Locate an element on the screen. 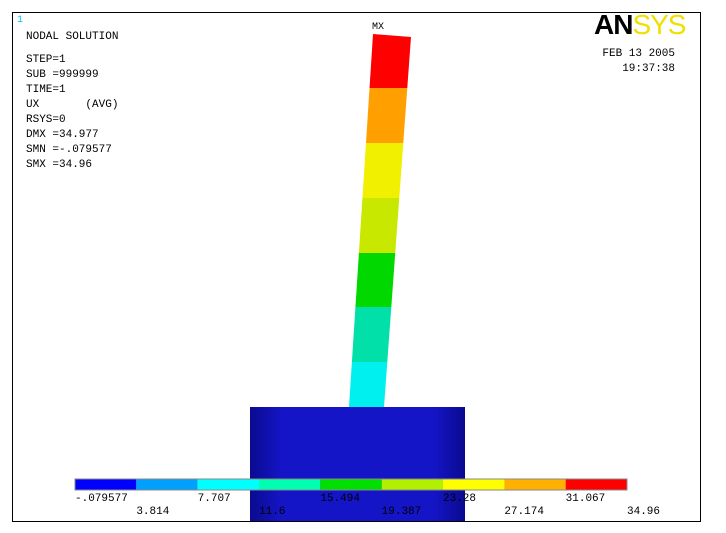 The width and height of the screenshot is (726, 533). legend-border is located at coordinates (351, 484).